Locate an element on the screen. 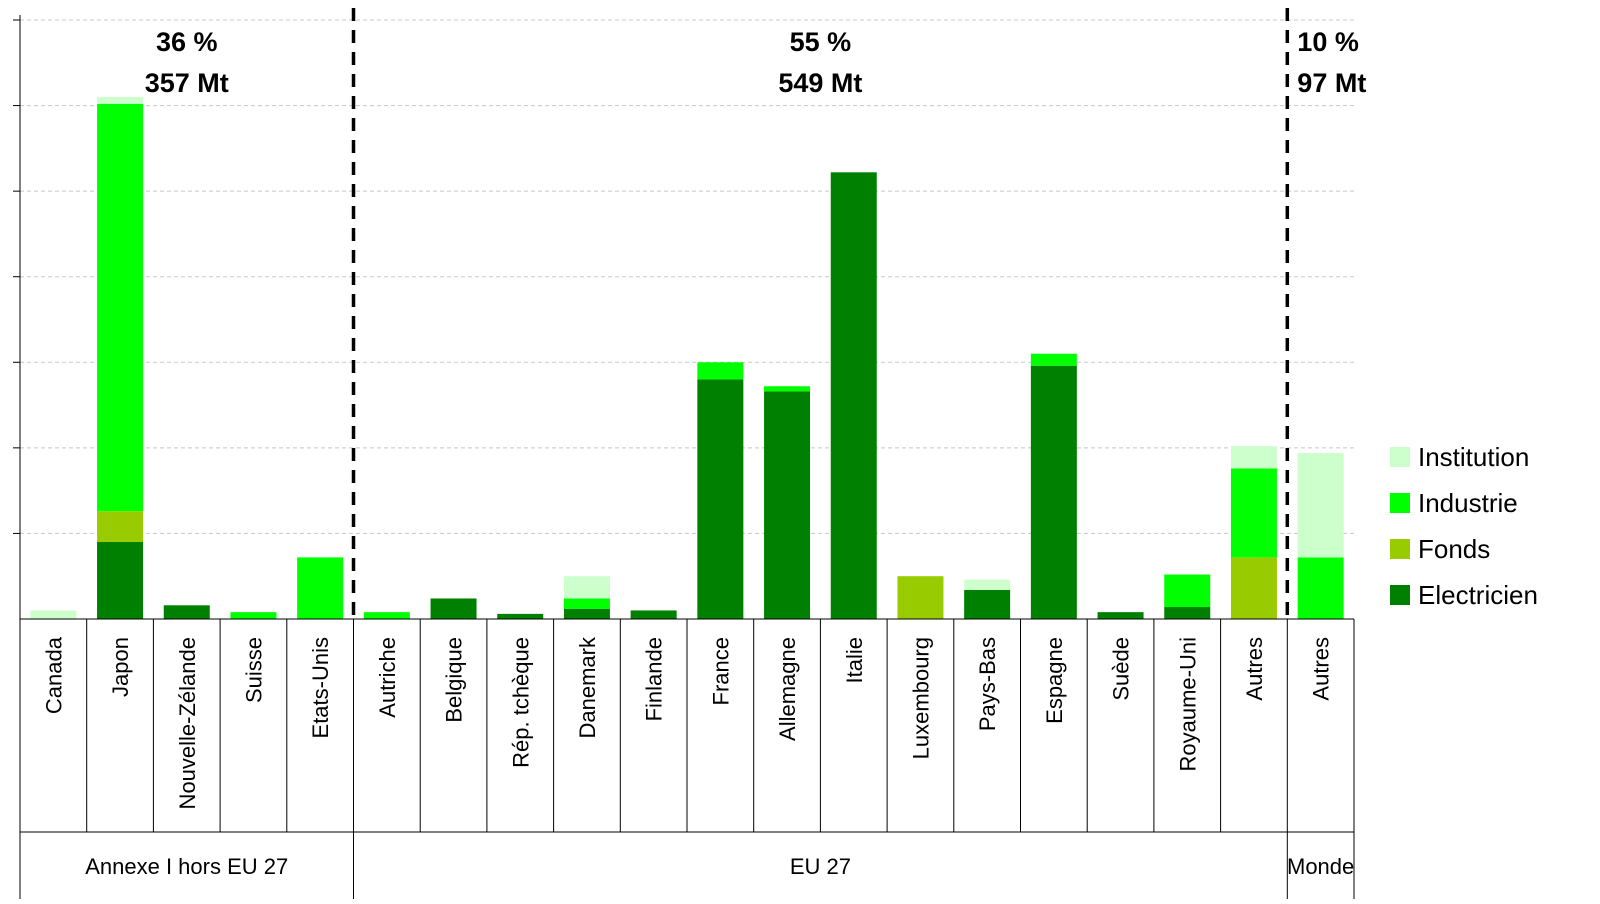 The image size is (1600, 904). group-share-percent: 36 % is located at coordinates (187, 42).